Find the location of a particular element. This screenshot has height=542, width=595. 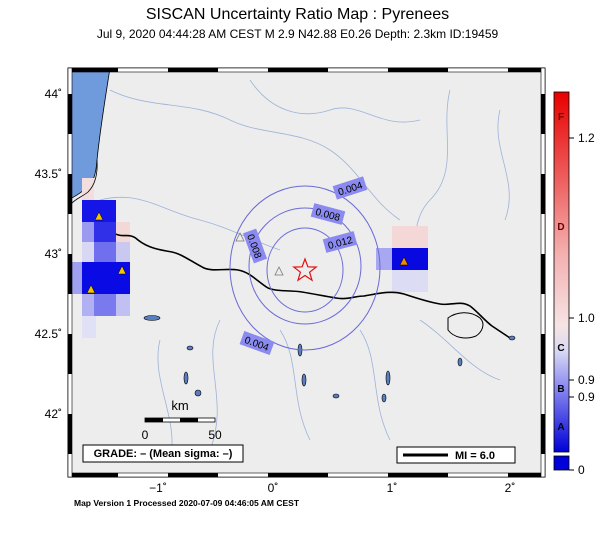

colorbar-value: 1.2 is located at coordinates (586, 138).